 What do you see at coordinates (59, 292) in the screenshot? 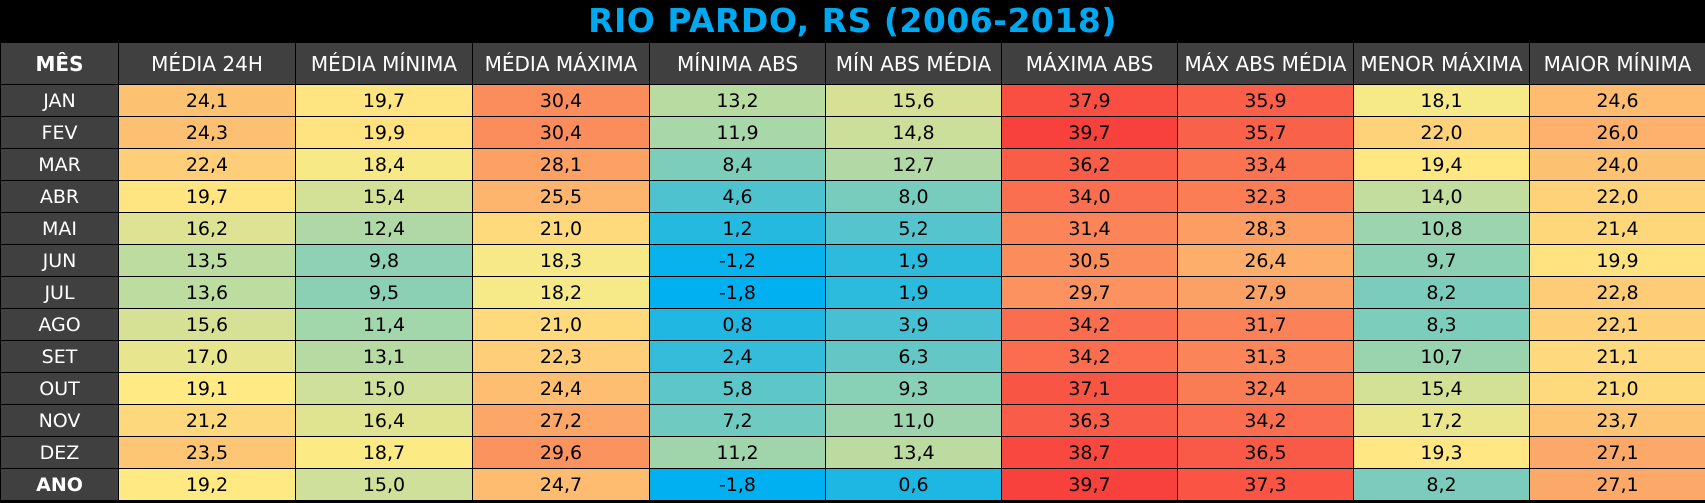
I see `row-label: JUL` at bounding box center [59, 292].